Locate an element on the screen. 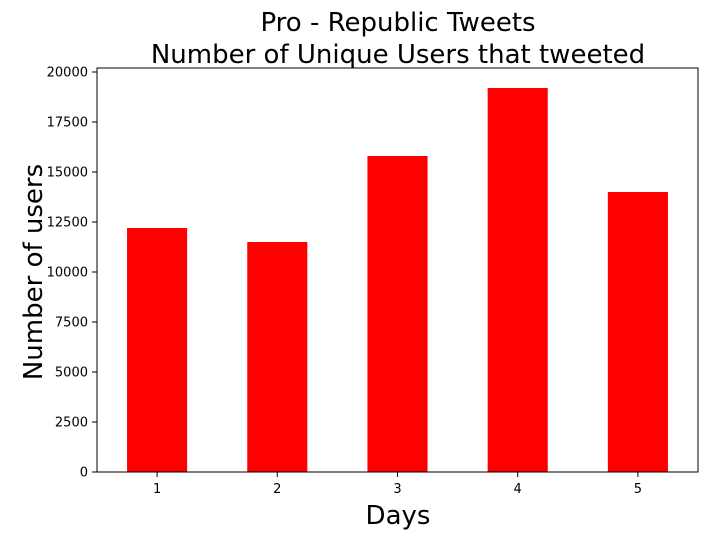  x-tick-label: 5 is located at coordinates (638, 489).